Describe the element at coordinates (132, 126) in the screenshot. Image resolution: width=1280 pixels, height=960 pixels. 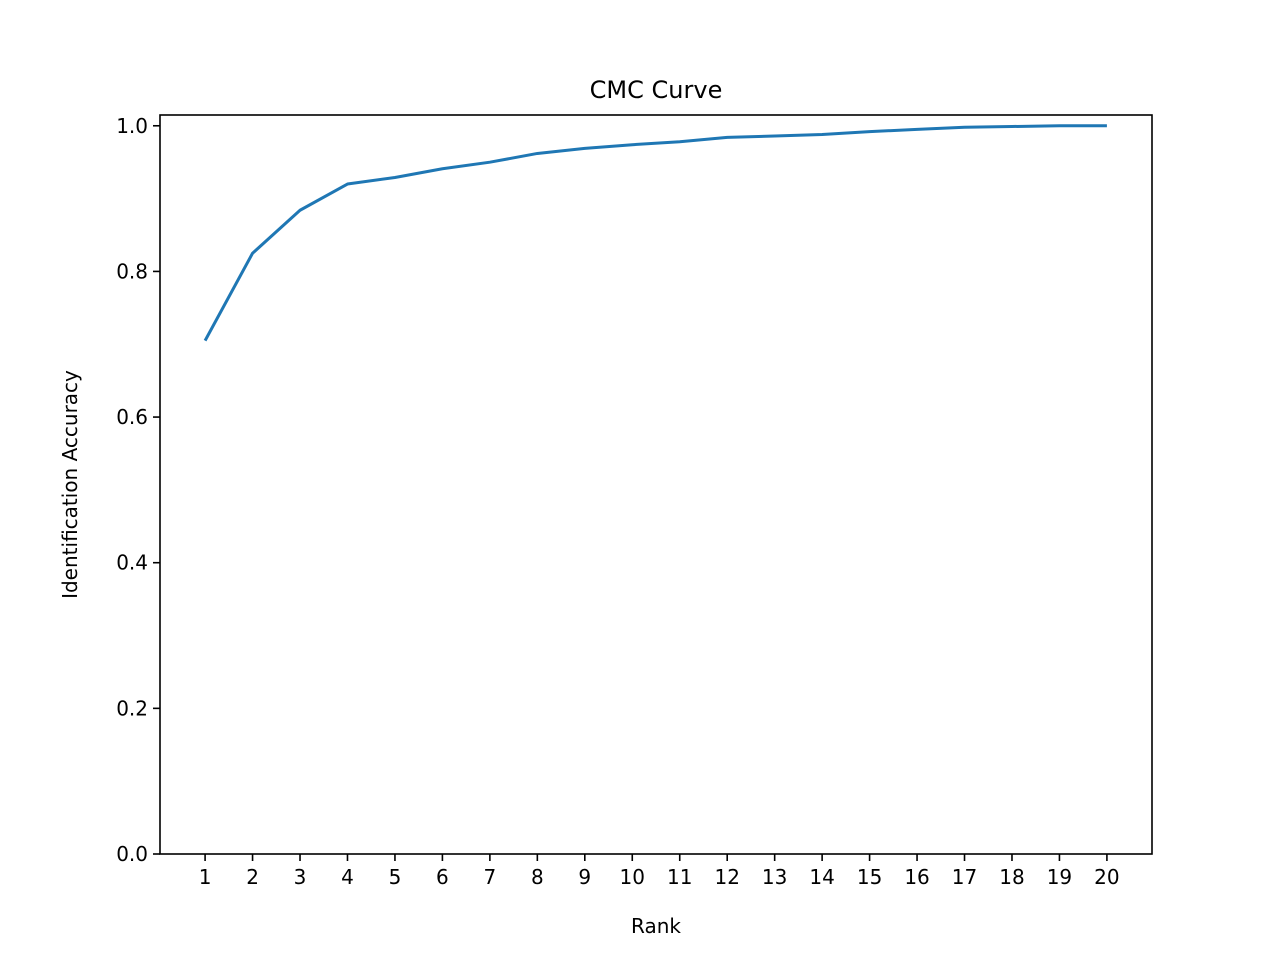
I see `y-tick-label: 1.0` at that location.